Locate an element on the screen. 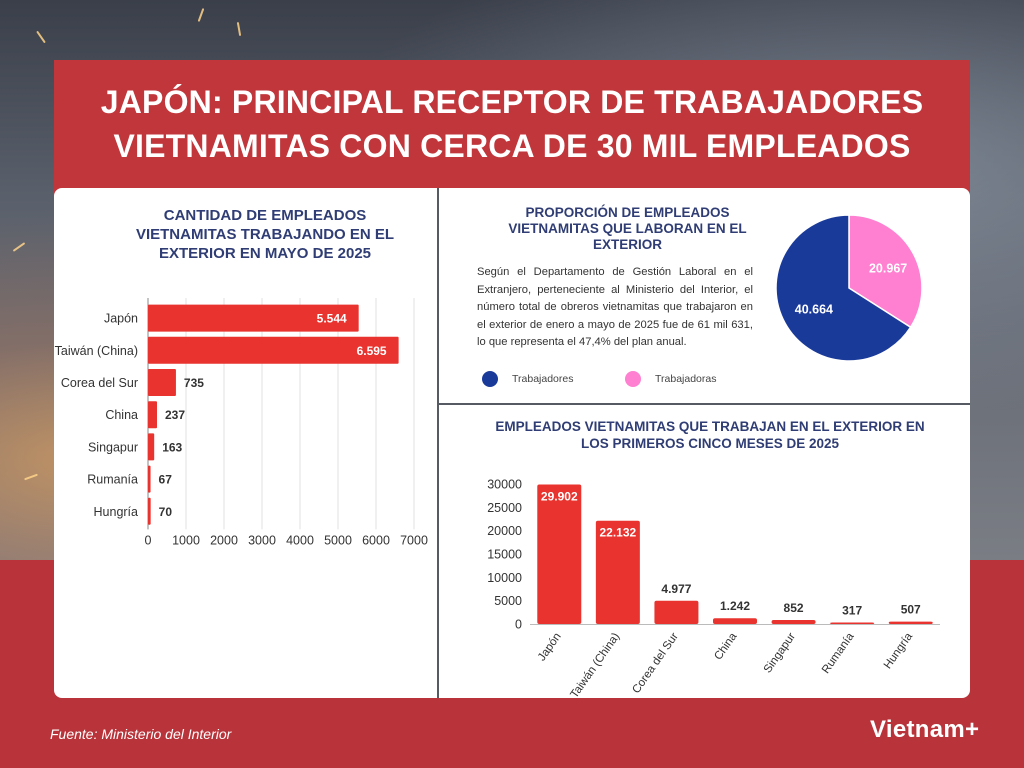 The width and height of the screenshot is (1024, 768). x-tick-label: 4000 is located at coordinates (300, 540).